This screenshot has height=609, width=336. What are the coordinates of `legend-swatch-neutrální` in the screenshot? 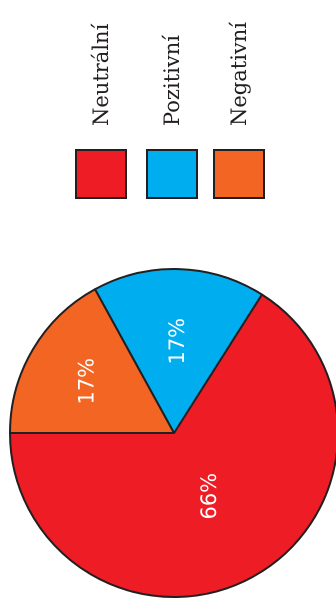 It's located at (101, 174).